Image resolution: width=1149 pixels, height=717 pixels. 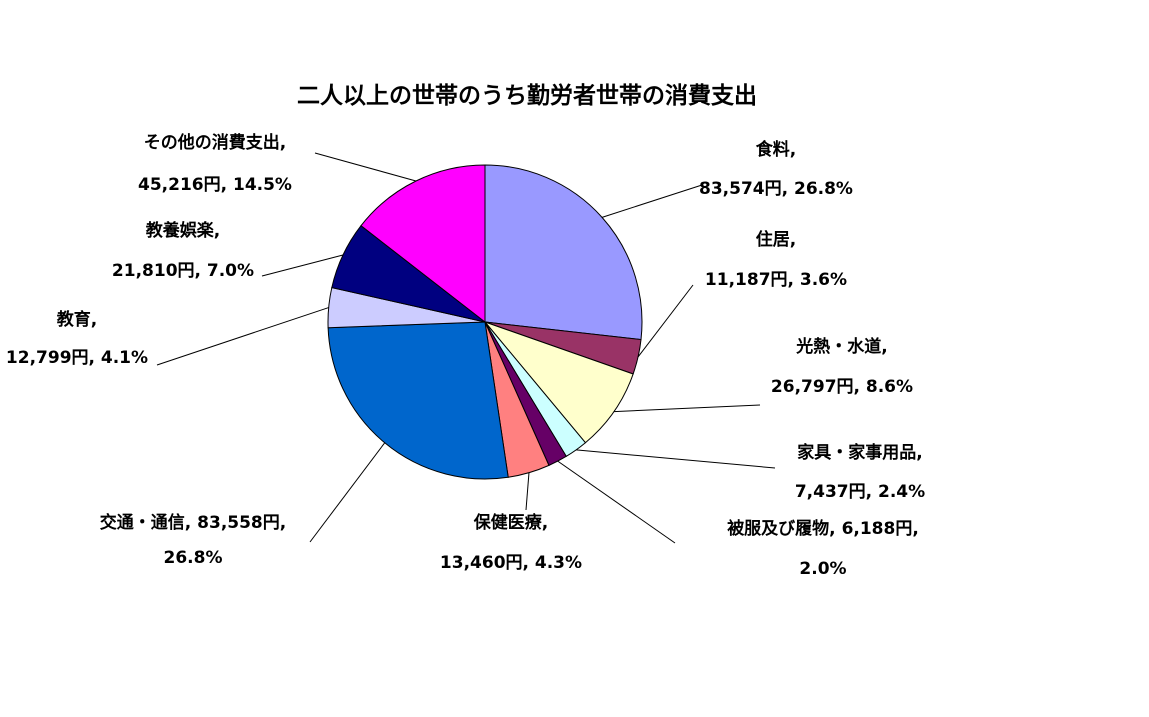 What do you see at coordinates (823, 528) in the screenshot?
I see `slice-label-5-line1: 被服及び履物, 6,188円,` at bounding box center [823, 528].